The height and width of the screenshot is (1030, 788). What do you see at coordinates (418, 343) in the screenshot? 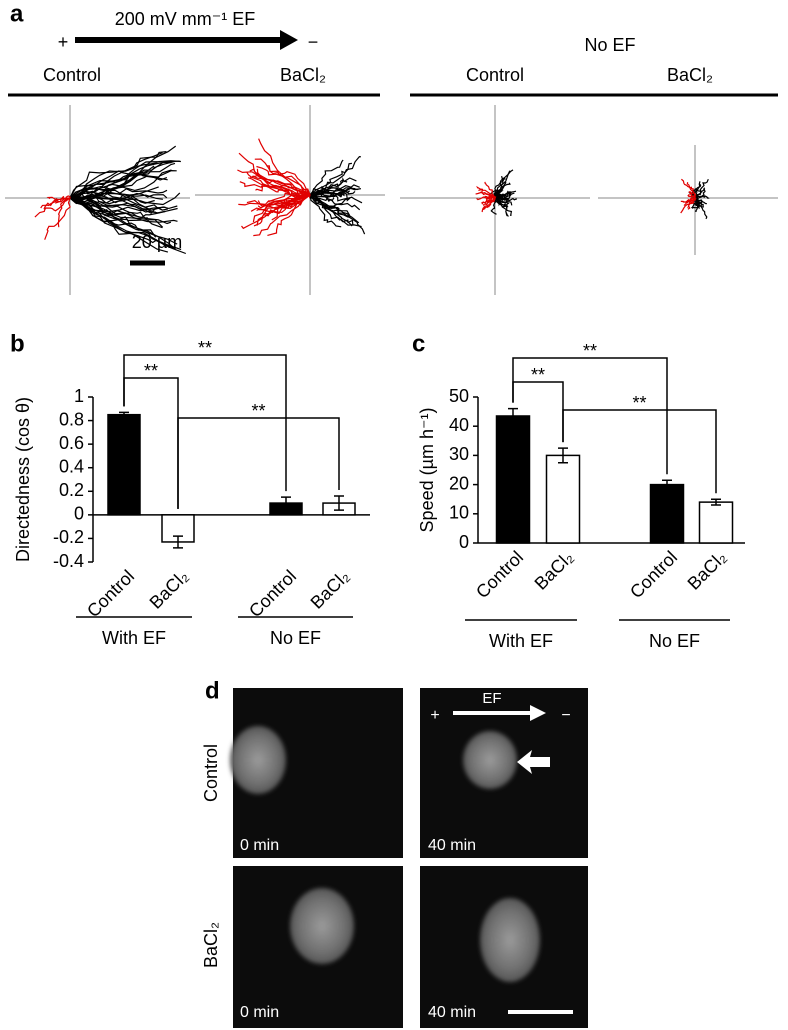
I see `panel-label: c` at bounding box center [418, 343].